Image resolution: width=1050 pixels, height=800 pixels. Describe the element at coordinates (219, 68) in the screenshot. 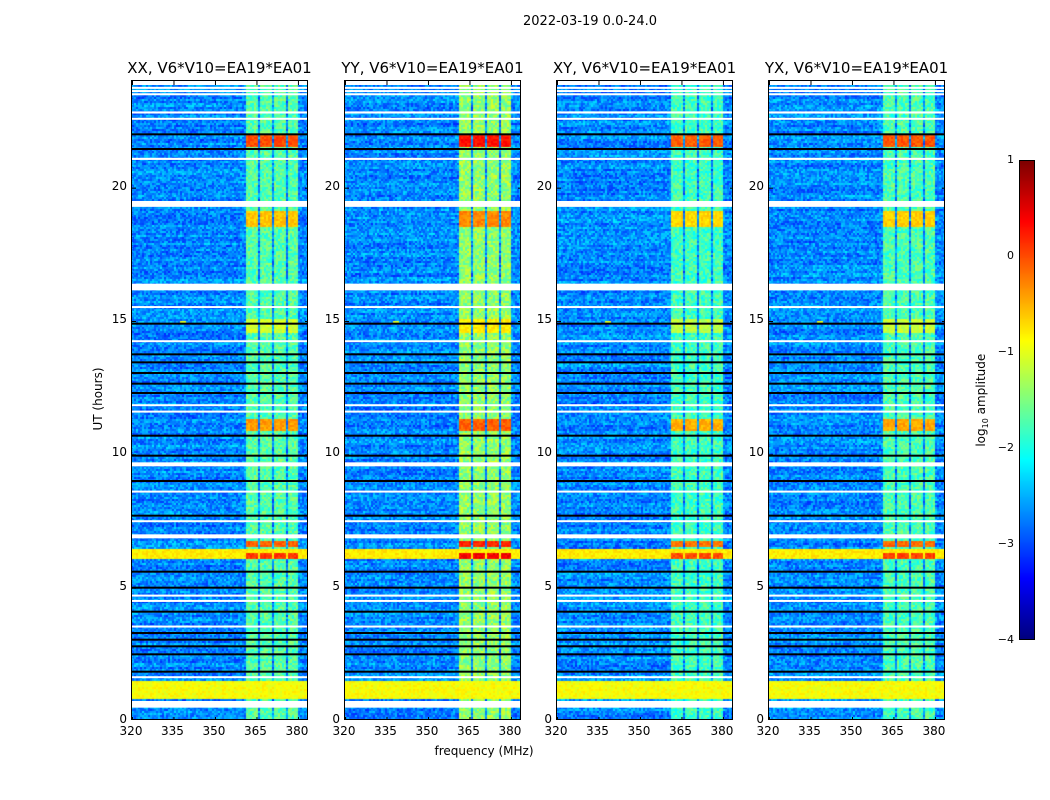

I see `panel-title: XX, V6*V10=EA19*EA01` at that location.